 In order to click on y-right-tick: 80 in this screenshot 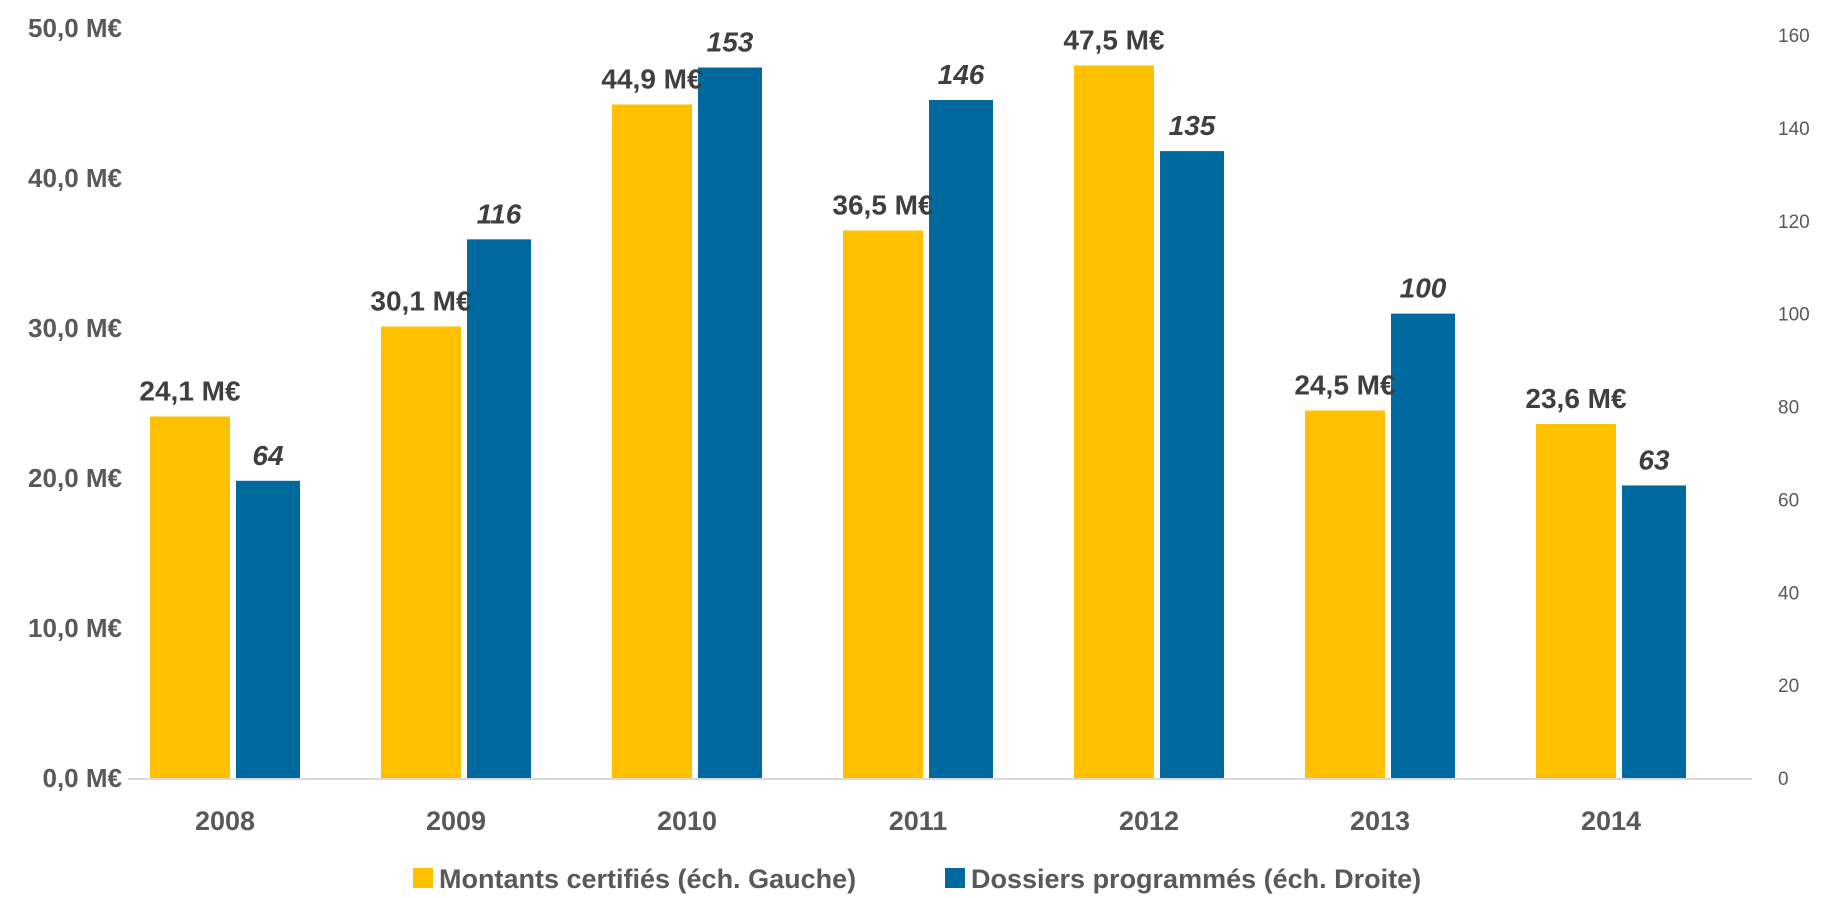, I will do `click(1788, 408)`.